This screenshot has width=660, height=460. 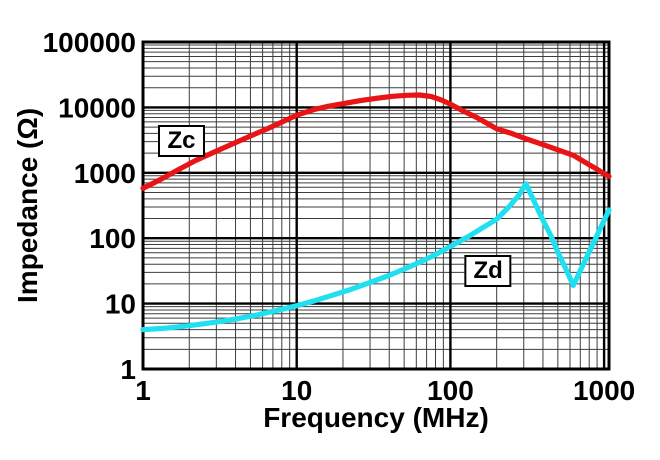 I want to click on x-axis-title: Frequency (MHz), so click(x=376, y=417).